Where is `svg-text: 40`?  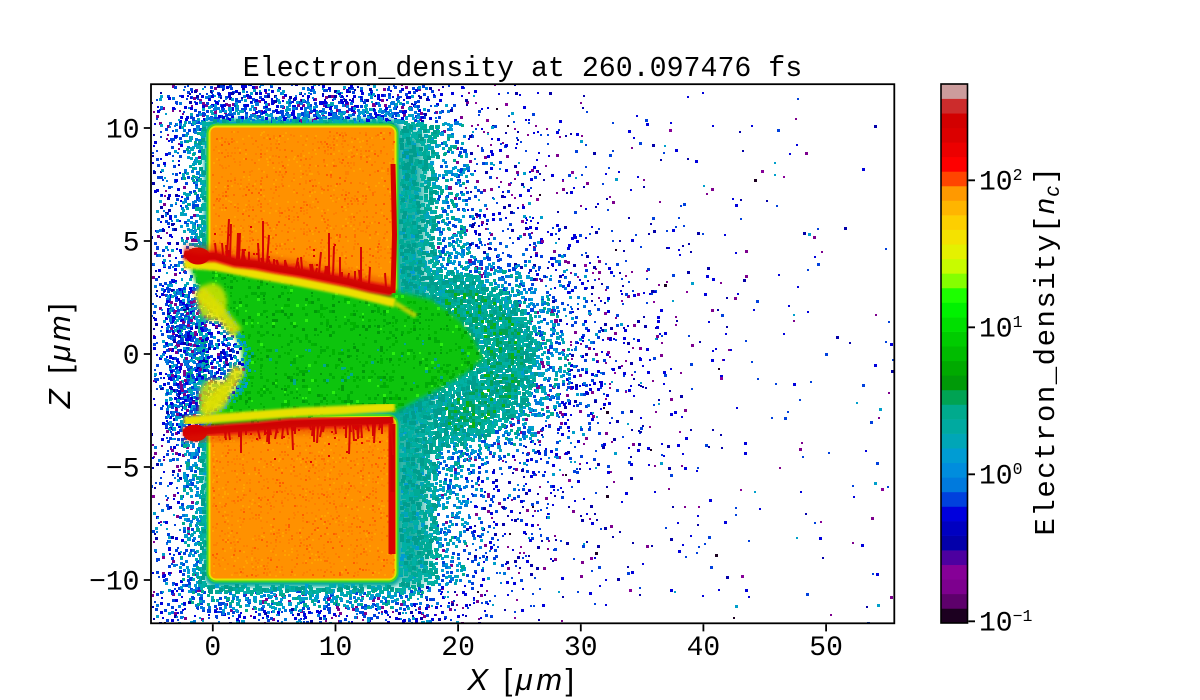 svg-text: 40 is located at coordinates (704, 648).